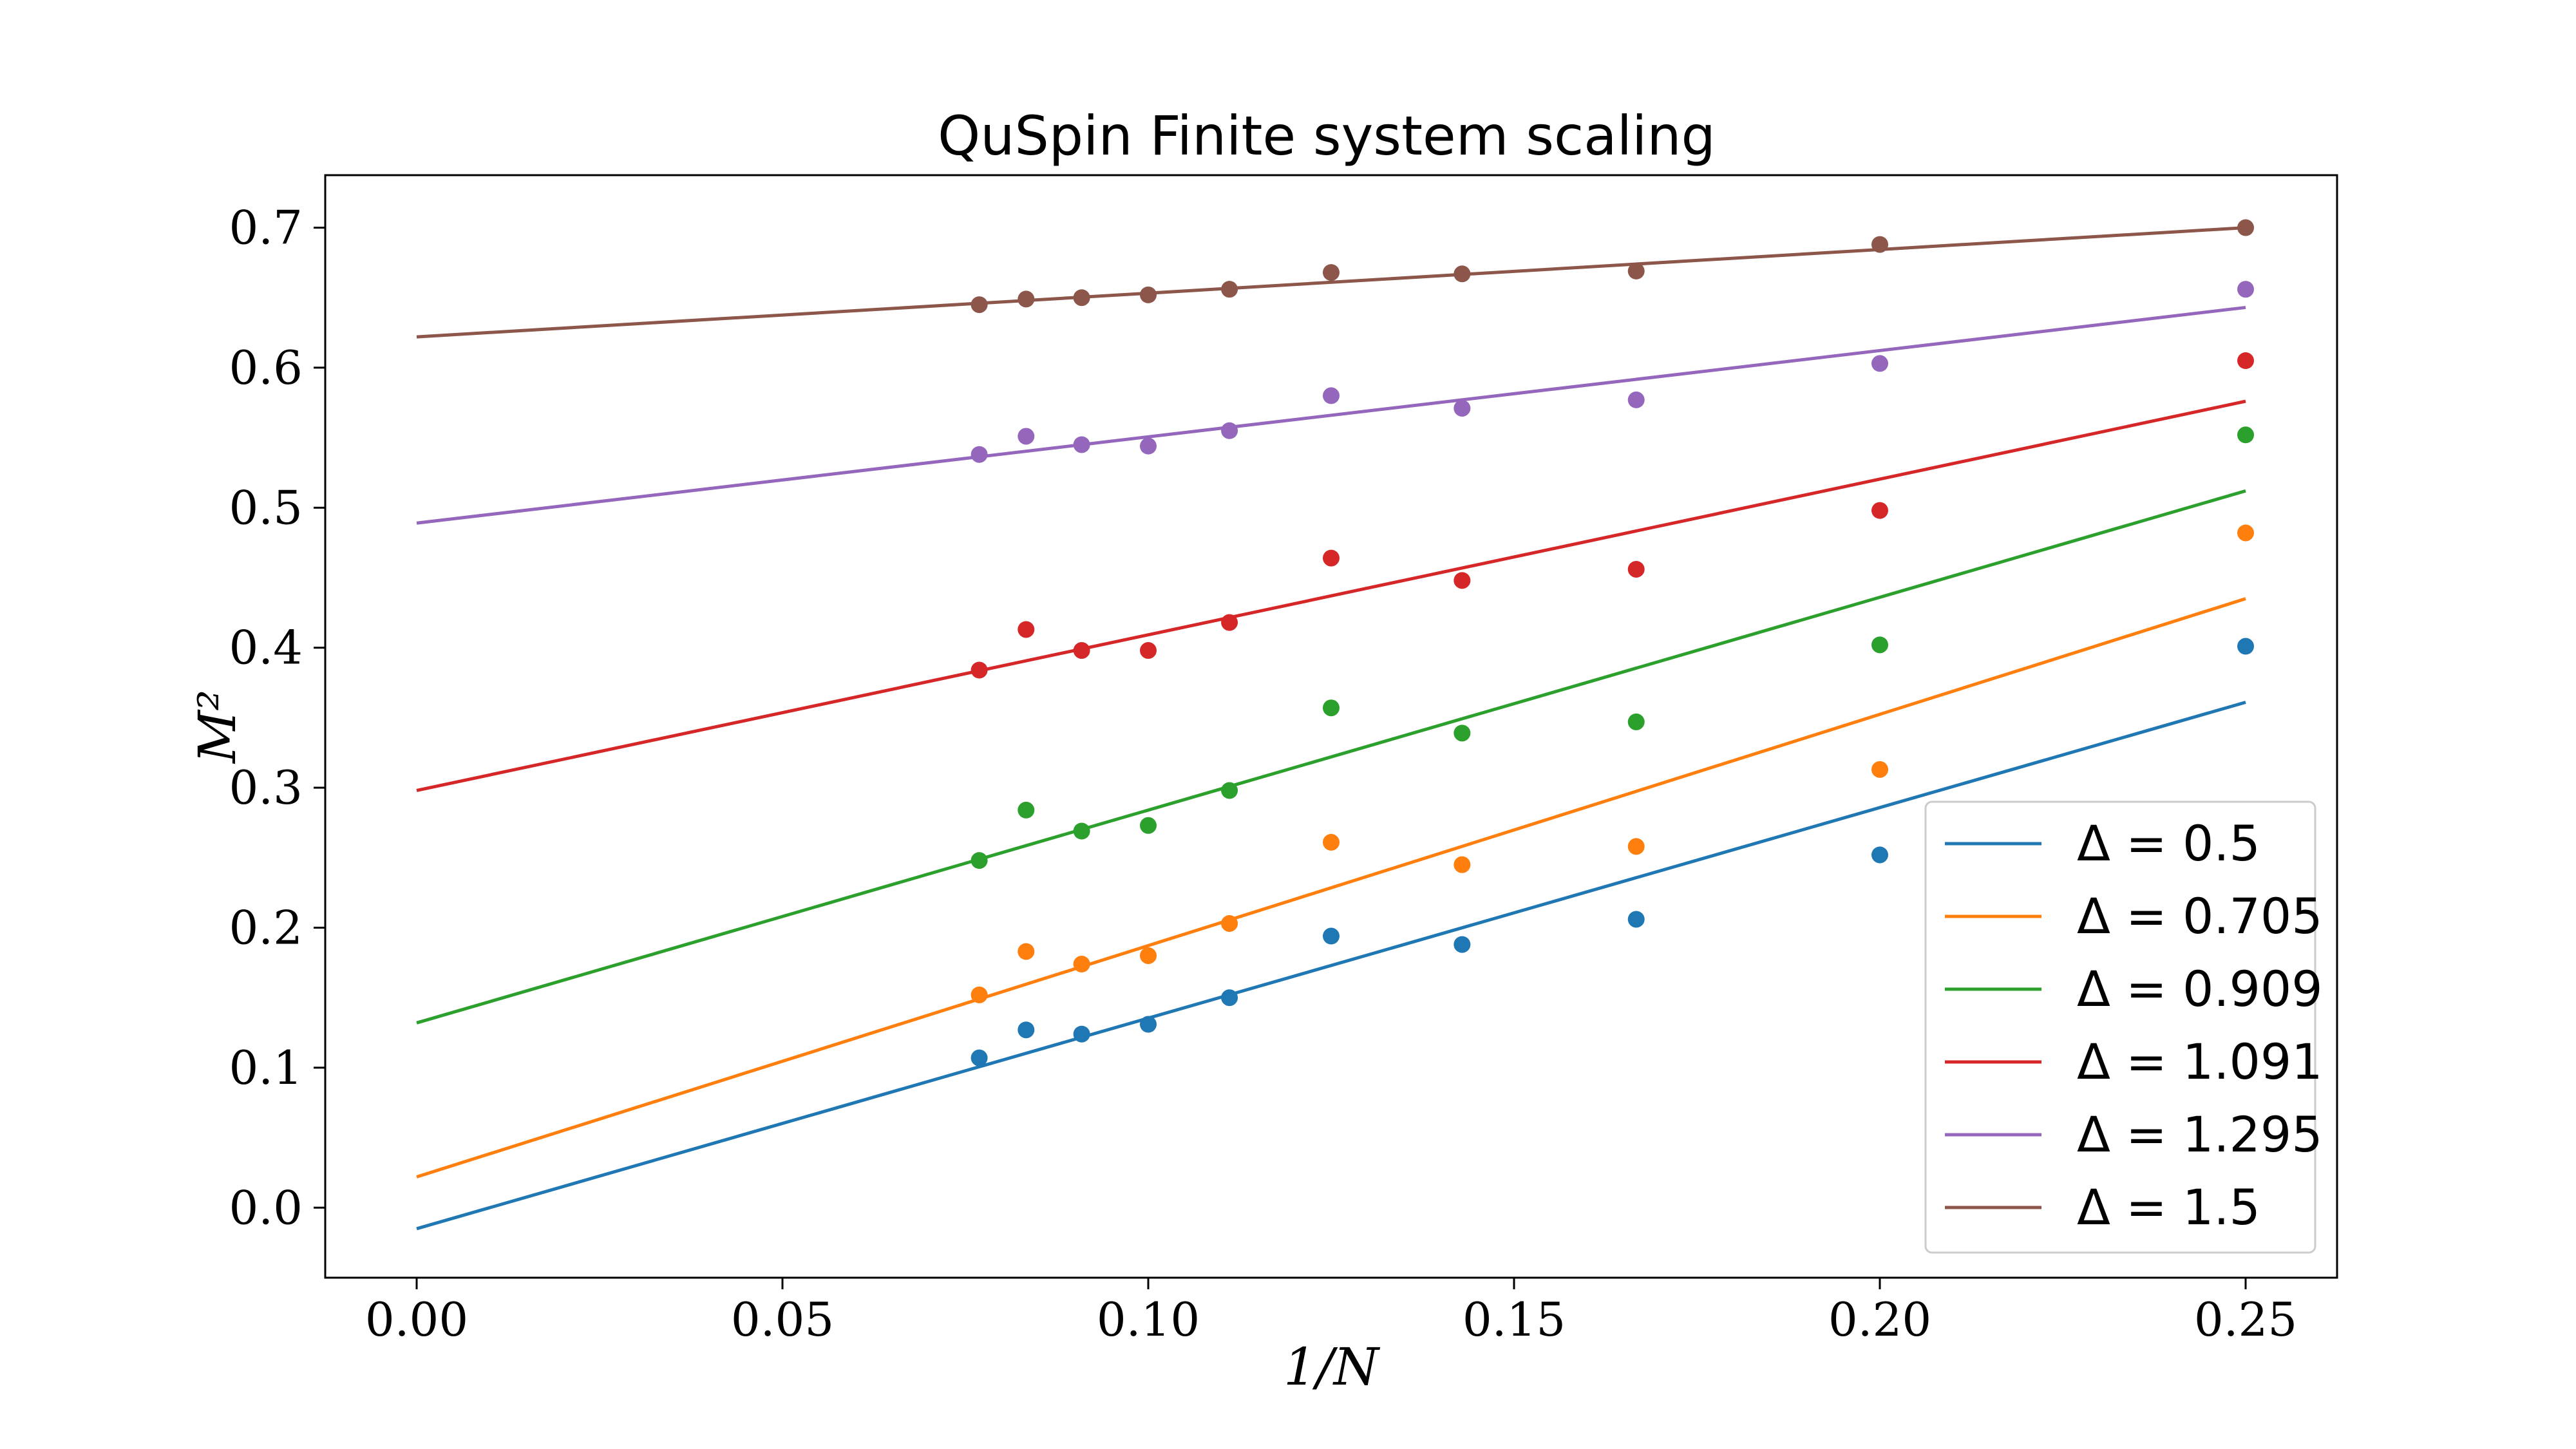 This screenshot has height=1449, width=2576. Describe the element at coordinates (2120, 1027) in the screenshot. I see `legend-box` at that location.